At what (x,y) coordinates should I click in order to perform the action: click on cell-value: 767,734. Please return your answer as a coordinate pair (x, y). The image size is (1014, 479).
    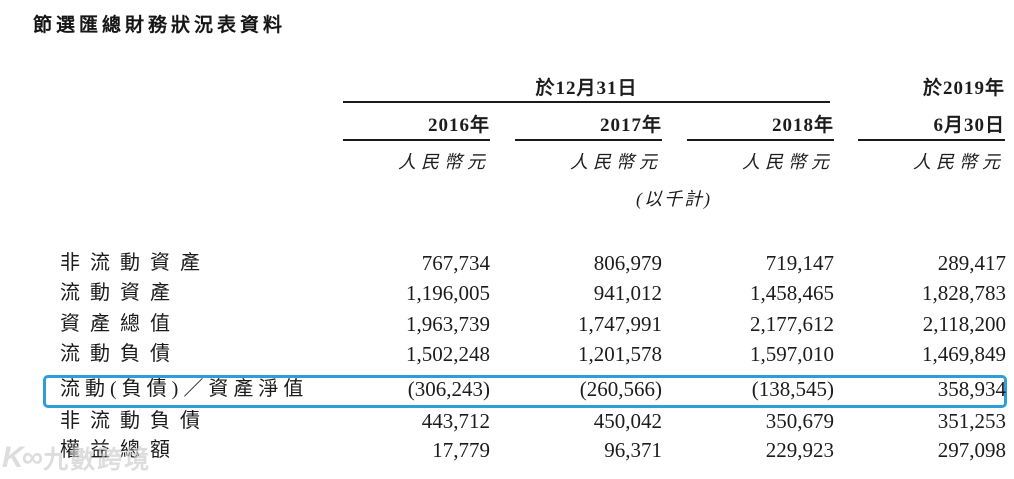
    Looking at the image, I should click on (455, 263).